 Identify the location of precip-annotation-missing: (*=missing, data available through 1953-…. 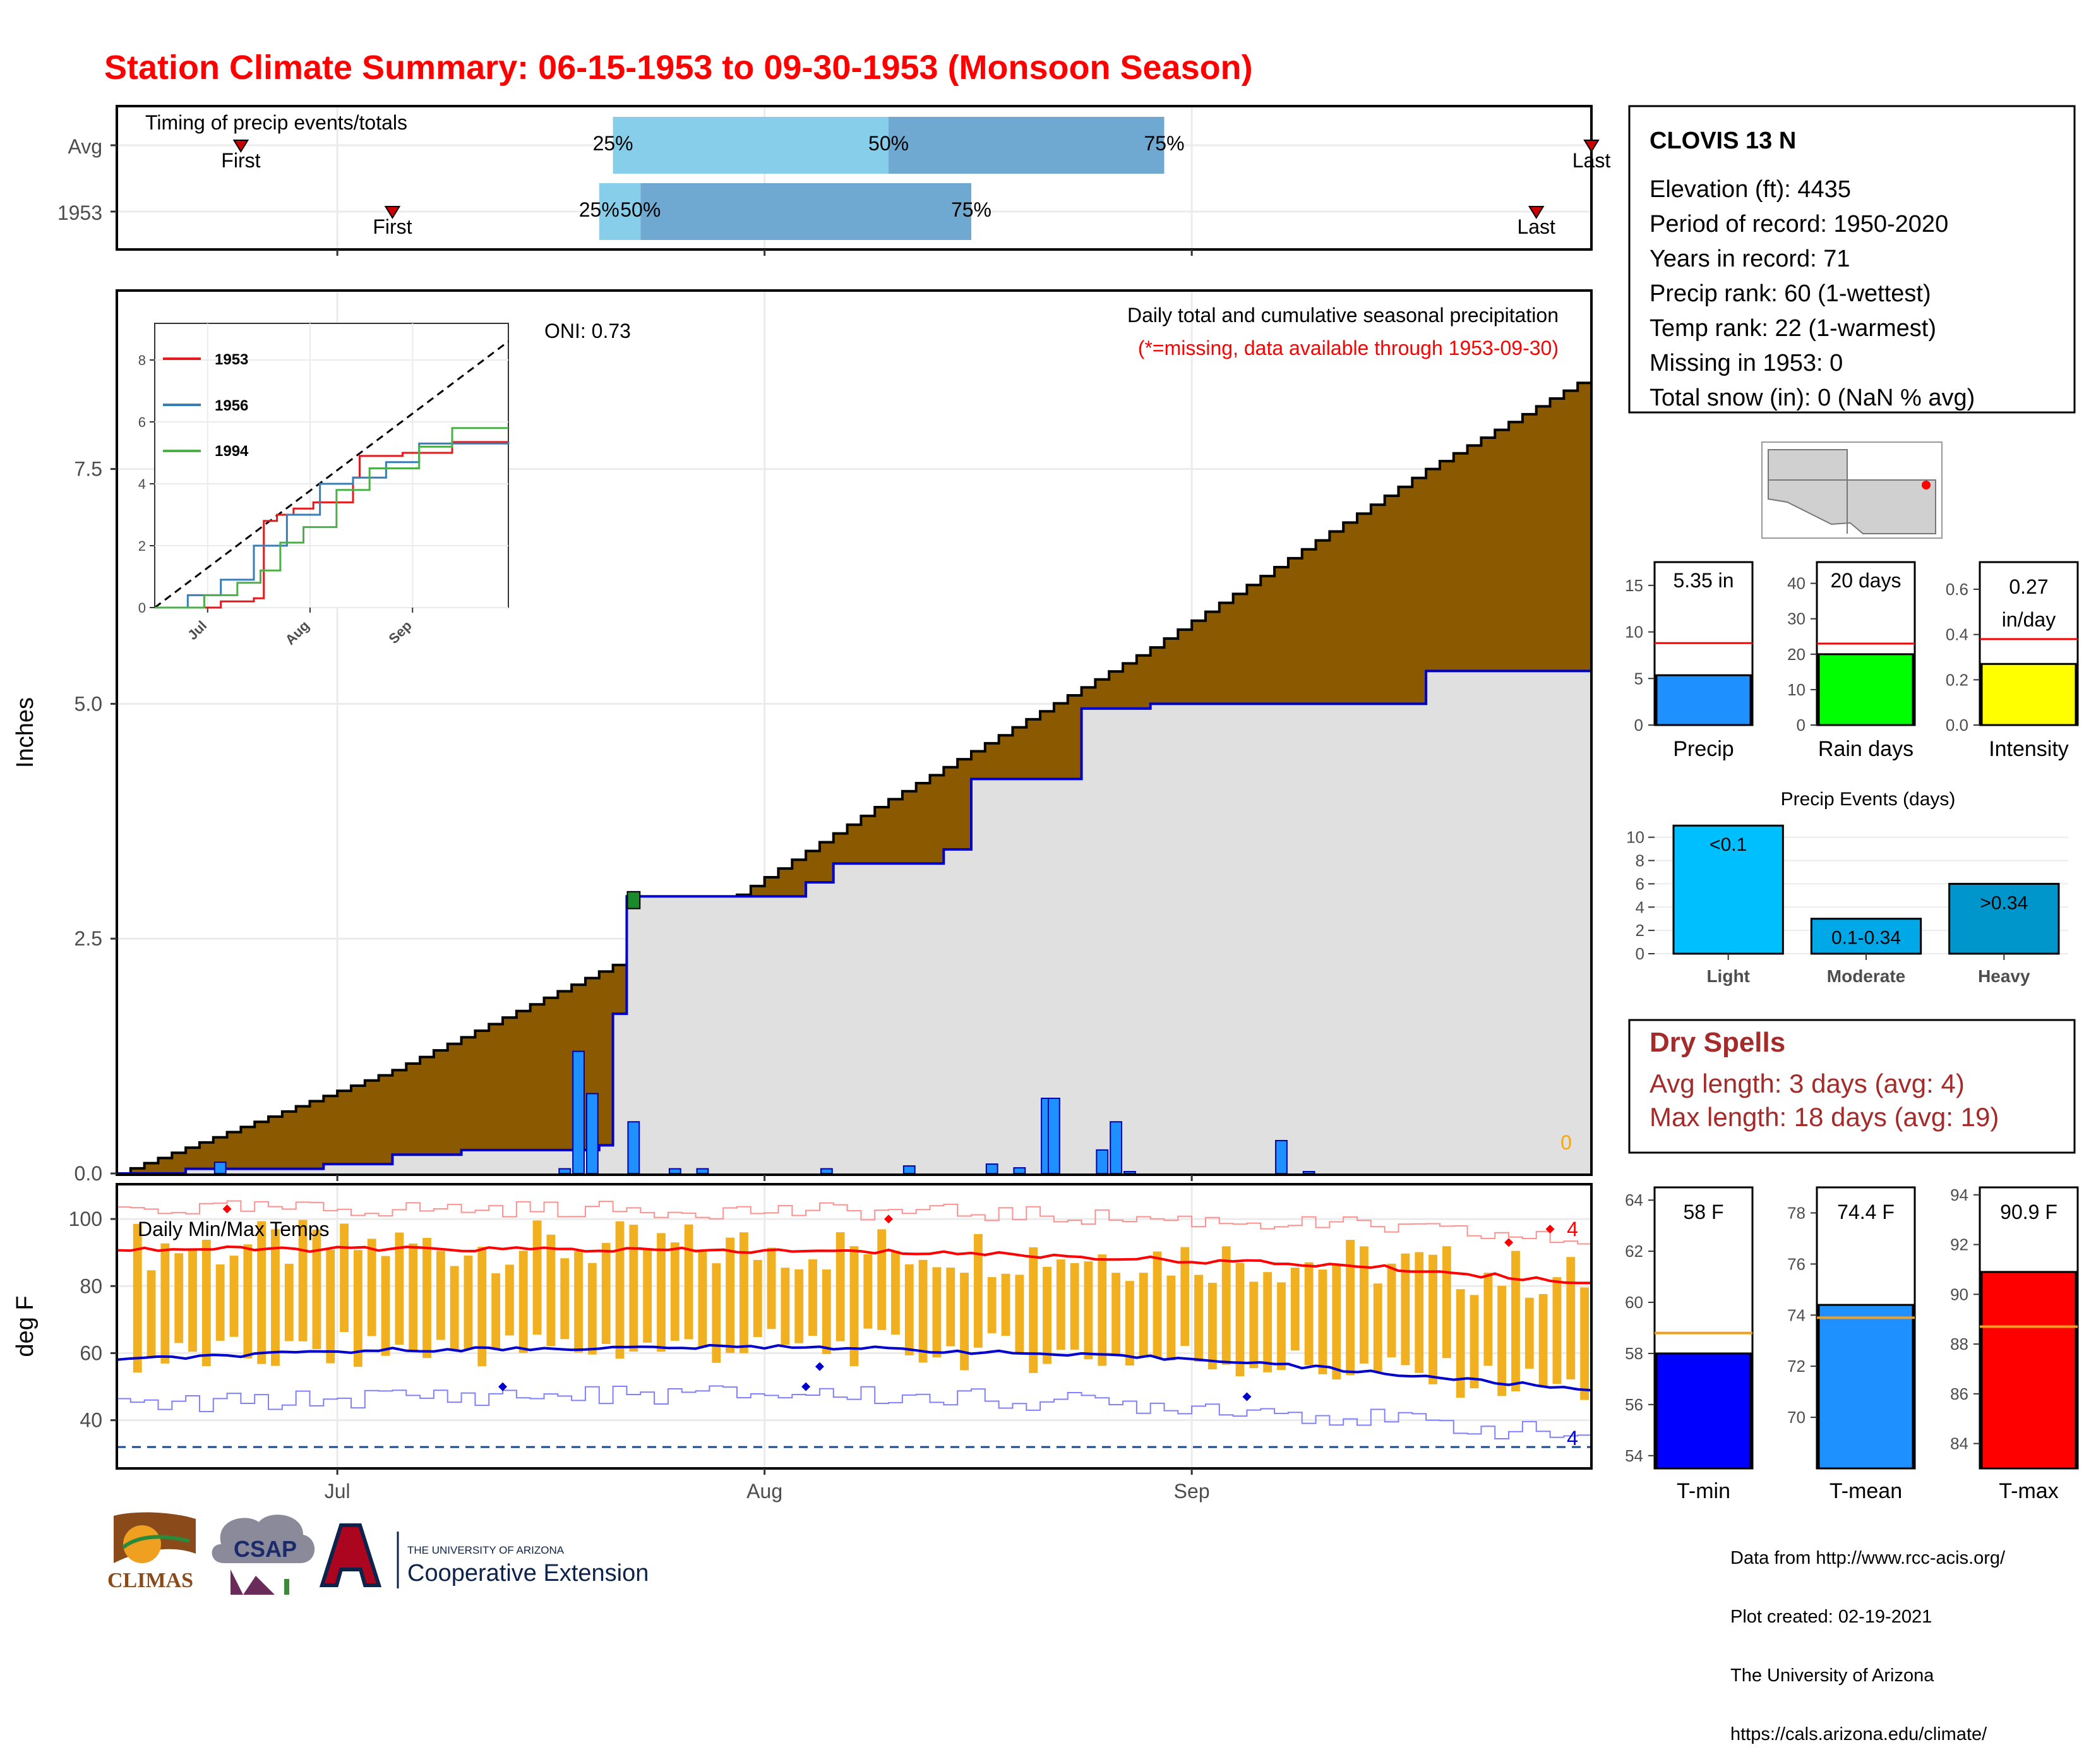
(1348, 348).